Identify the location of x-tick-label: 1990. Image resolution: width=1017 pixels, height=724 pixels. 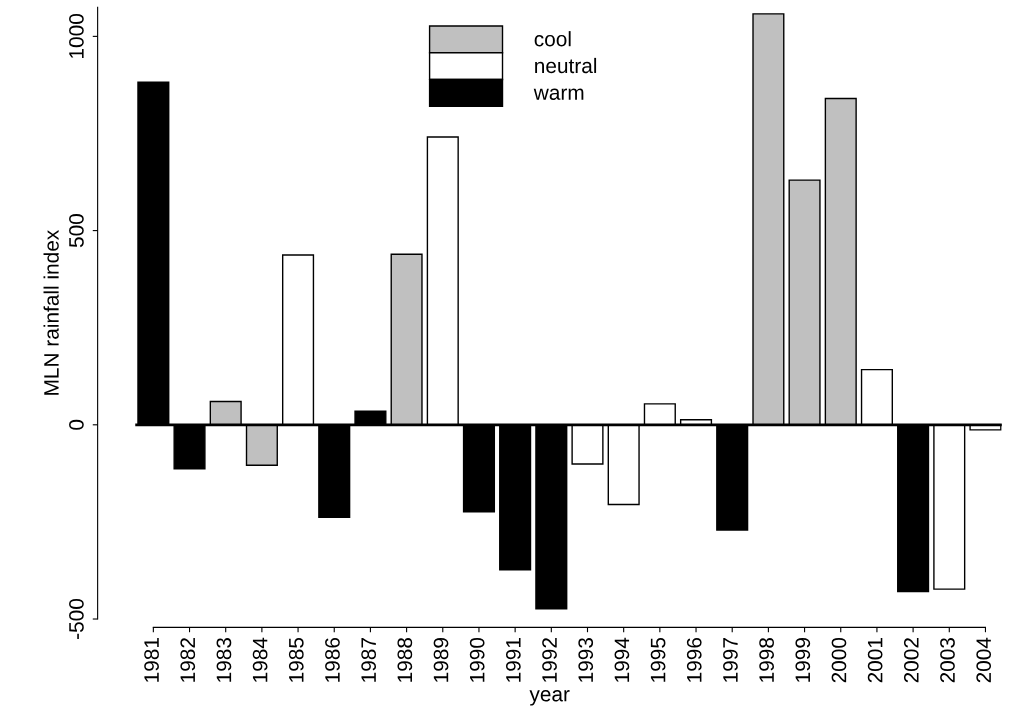
(477, 659).